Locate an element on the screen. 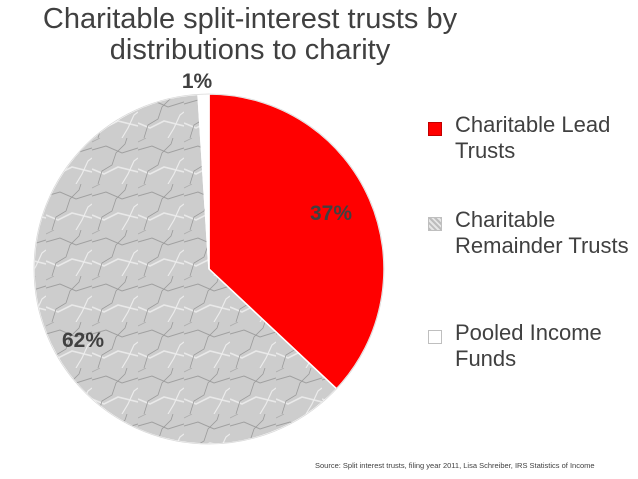 The height and width of the screenshot is (479, 638). legend-item-pooled-income-funds: Pooled Income Funds is located at coordinates (530, 350).